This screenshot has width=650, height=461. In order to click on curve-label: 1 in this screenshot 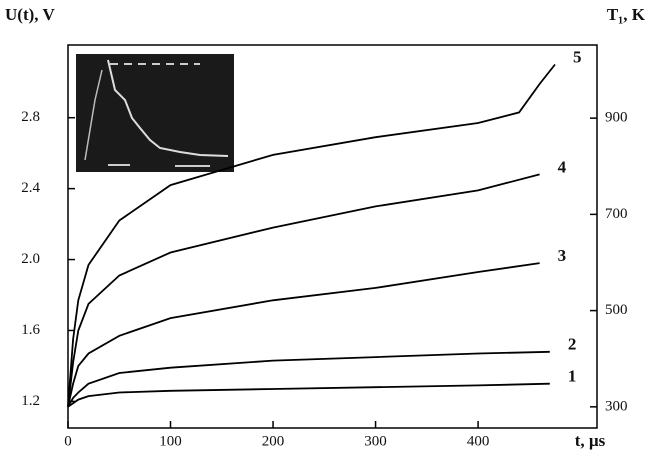, I will do `click(572, 376)`.